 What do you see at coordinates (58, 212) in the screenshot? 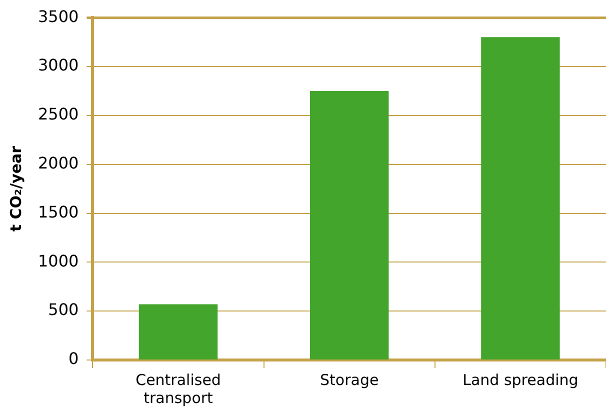
I see `y-tick-label: 1500` at bounding box center [58, 212].